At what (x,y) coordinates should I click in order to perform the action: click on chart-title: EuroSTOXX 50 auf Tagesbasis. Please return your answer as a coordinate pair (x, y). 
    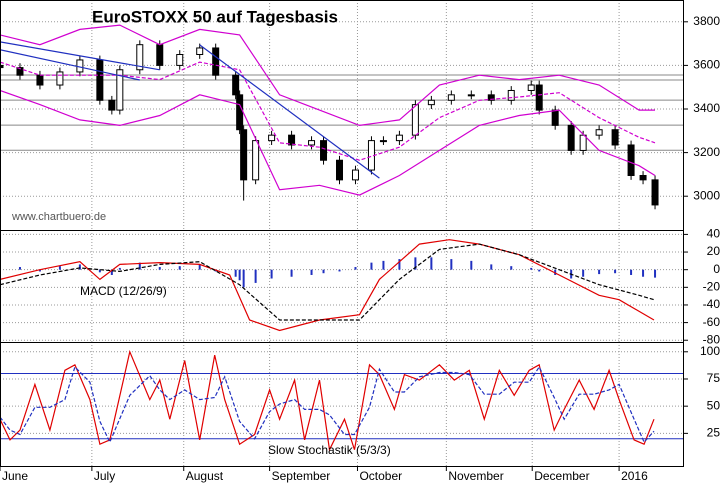
    Looking at the image, I should click on (215, 16).